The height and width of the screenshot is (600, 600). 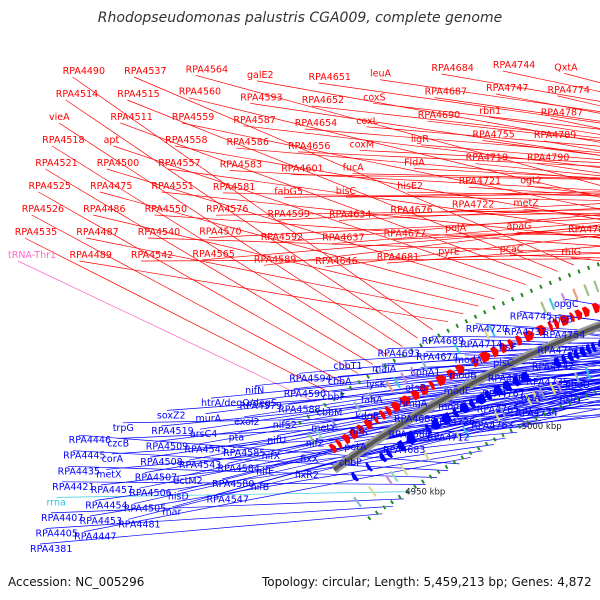 What do you see at coordinates (220, 232) in the screenshot?
I see `gene-label: RPA4570` at bounding box center [220, 232].